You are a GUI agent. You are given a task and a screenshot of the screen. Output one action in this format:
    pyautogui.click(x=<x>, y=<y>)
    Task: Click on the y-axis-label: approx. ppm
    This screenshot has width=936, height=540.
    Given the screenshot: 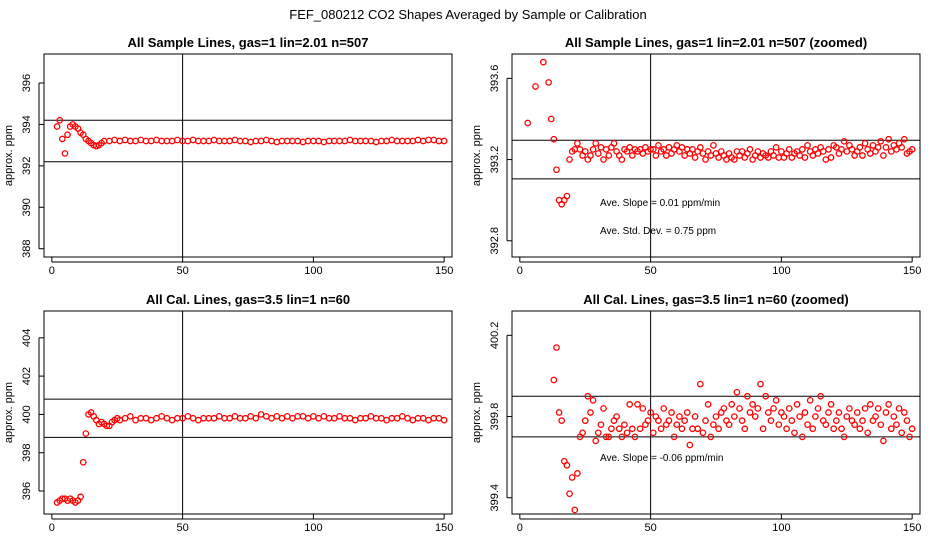 What is the action you would take?
    pyautogui.click(x=9, y=412)
    